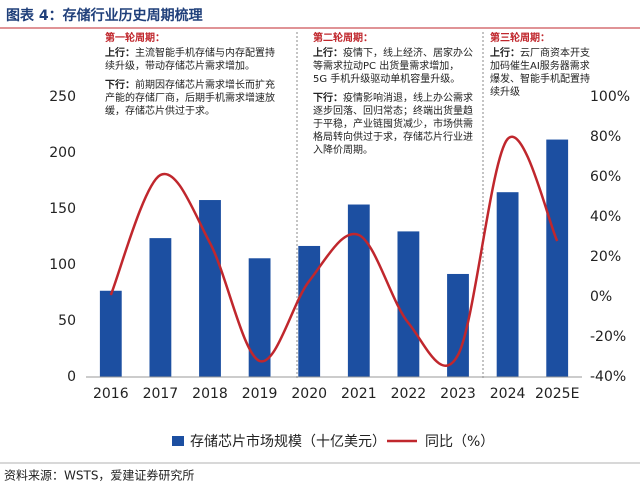 This screenshot has height=488, width=640. Describe the element at coordinates (557, 394) in the screenshot. I see `x-tick-label: 2025E` at that location.